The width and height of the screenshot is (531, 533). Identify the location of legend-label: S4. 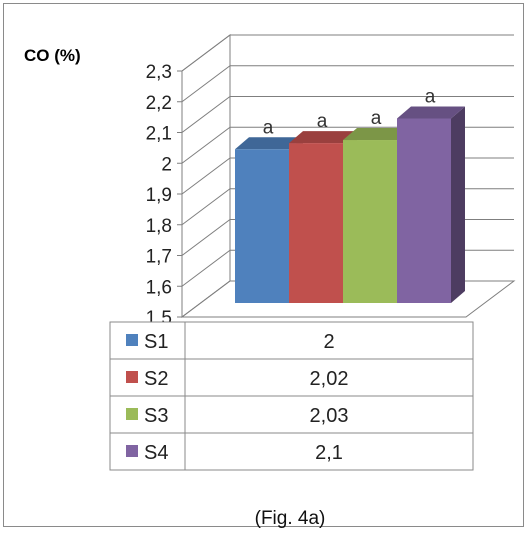
(156, 453).